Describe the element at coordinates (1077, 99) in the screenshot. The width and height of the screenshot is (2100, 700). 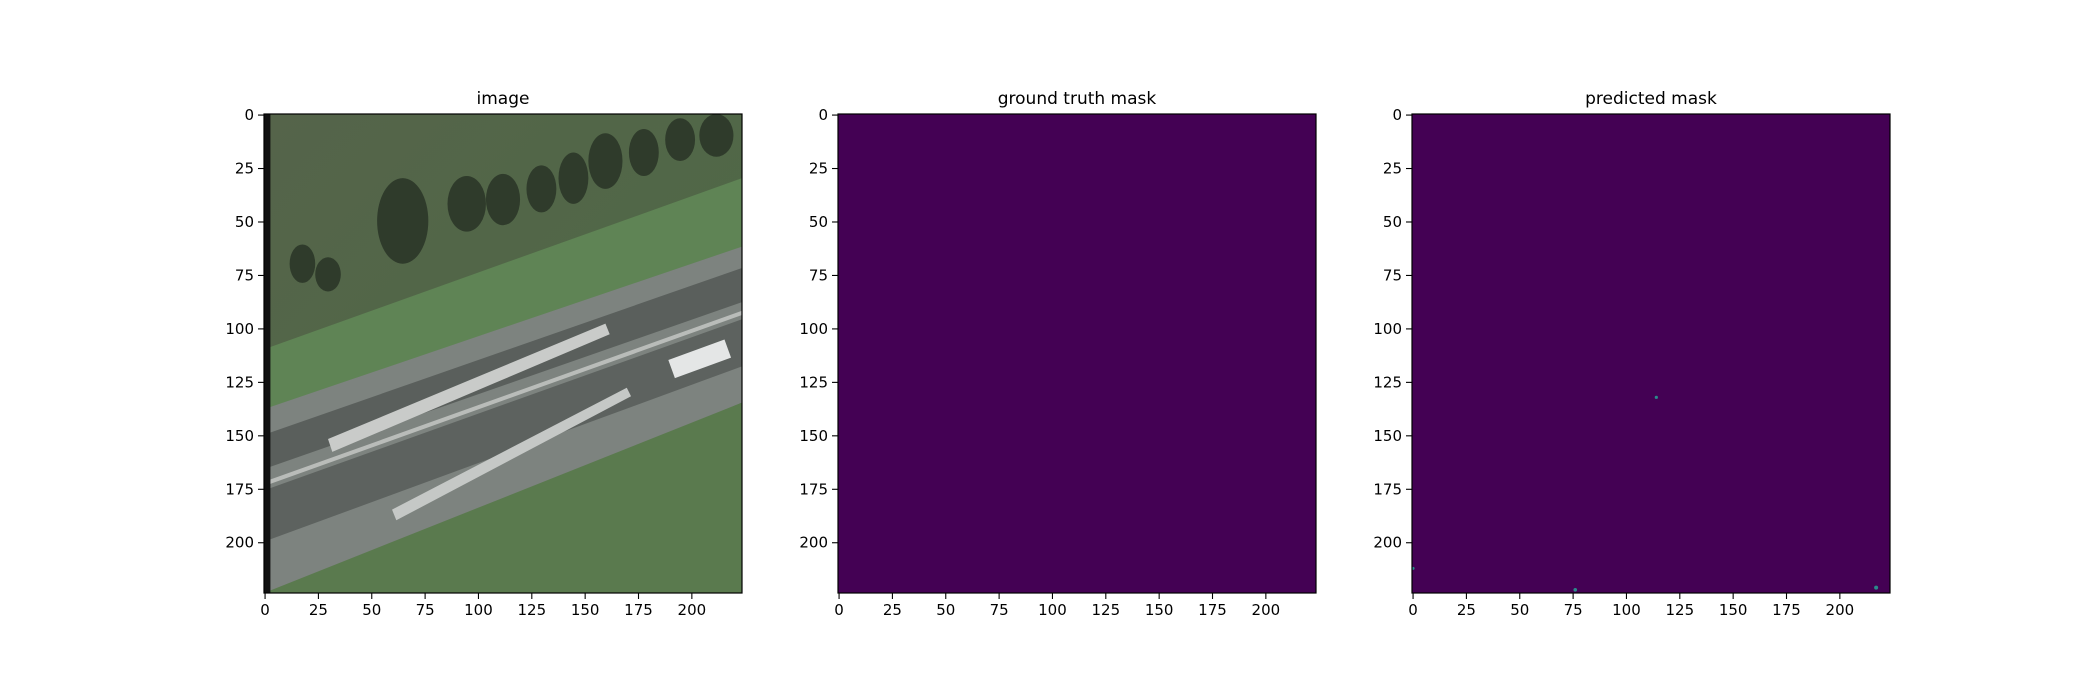
I see `axes-title: ground truth mask` at that location.